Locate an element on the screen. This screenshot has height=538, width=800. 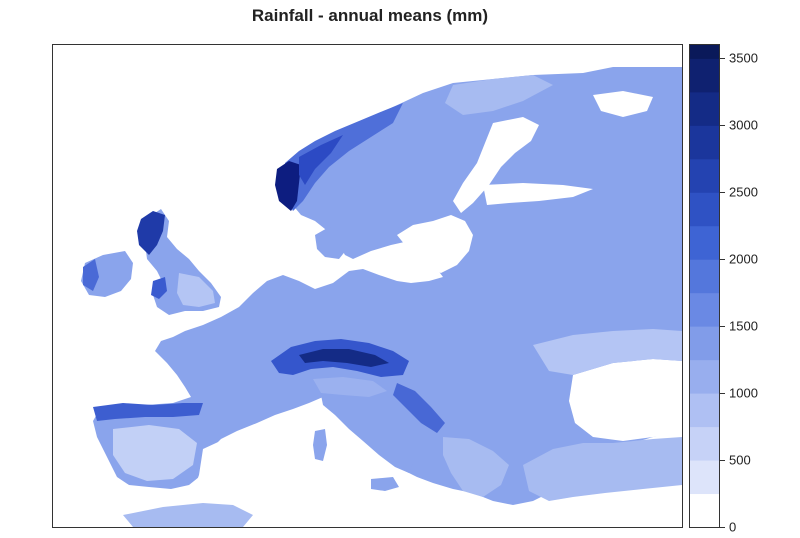
steppe-dry is located at coordinates (607, 352).